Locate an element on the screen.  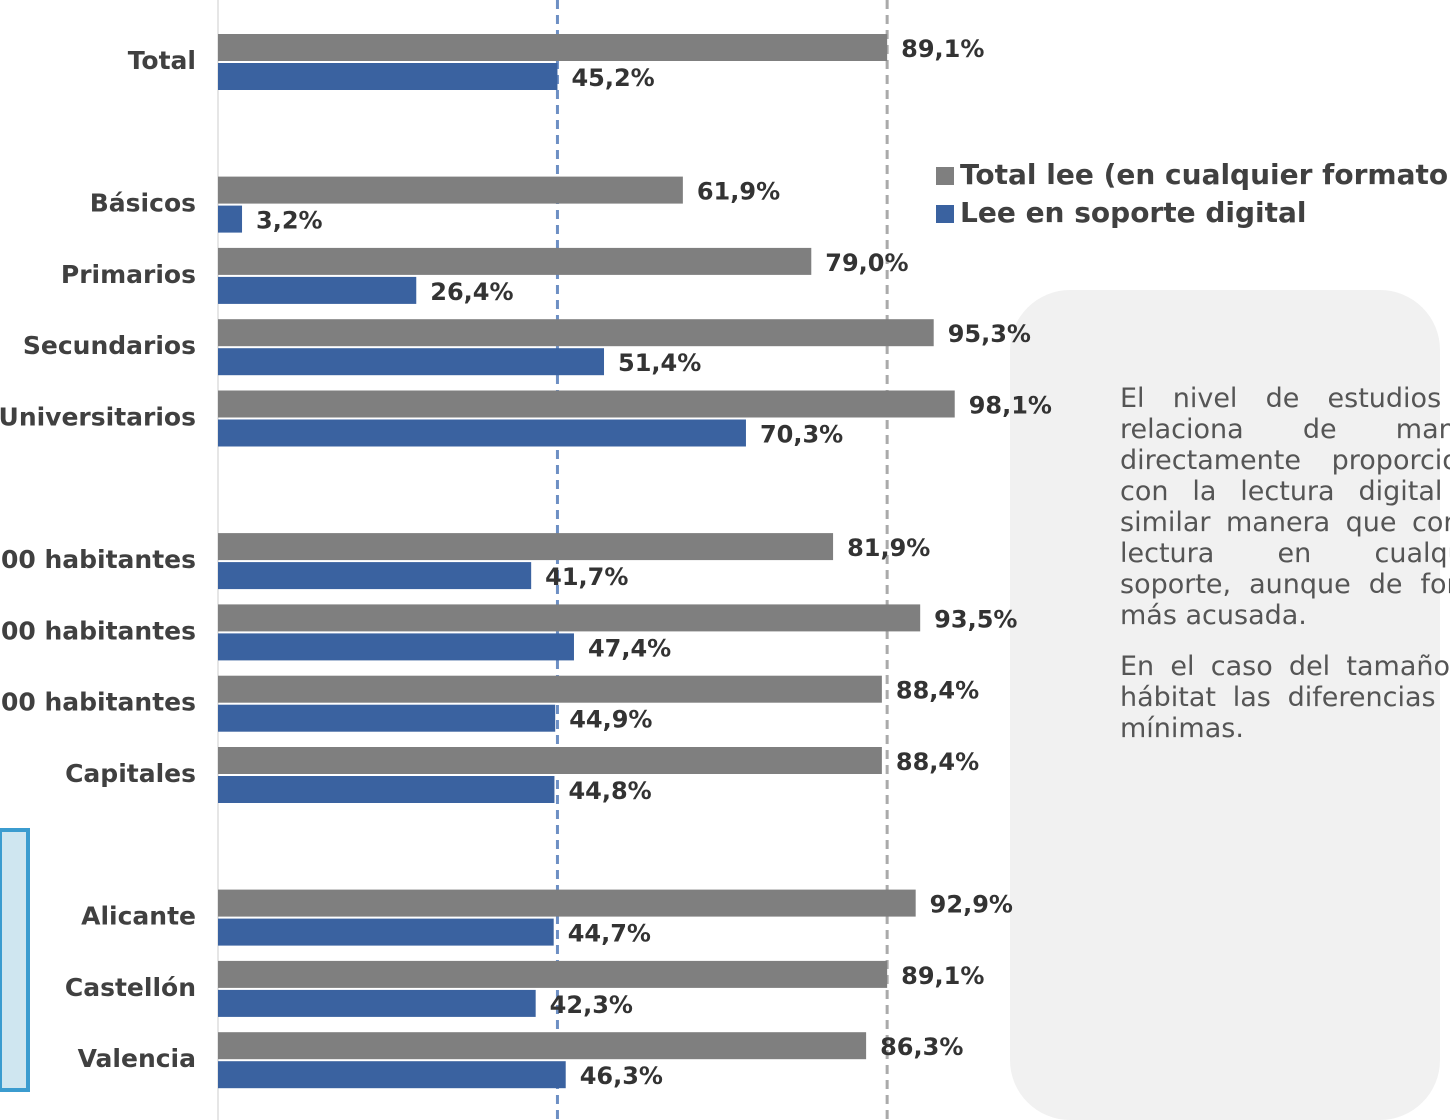
value-label: 44,8% is located at coordinates (609, 791).